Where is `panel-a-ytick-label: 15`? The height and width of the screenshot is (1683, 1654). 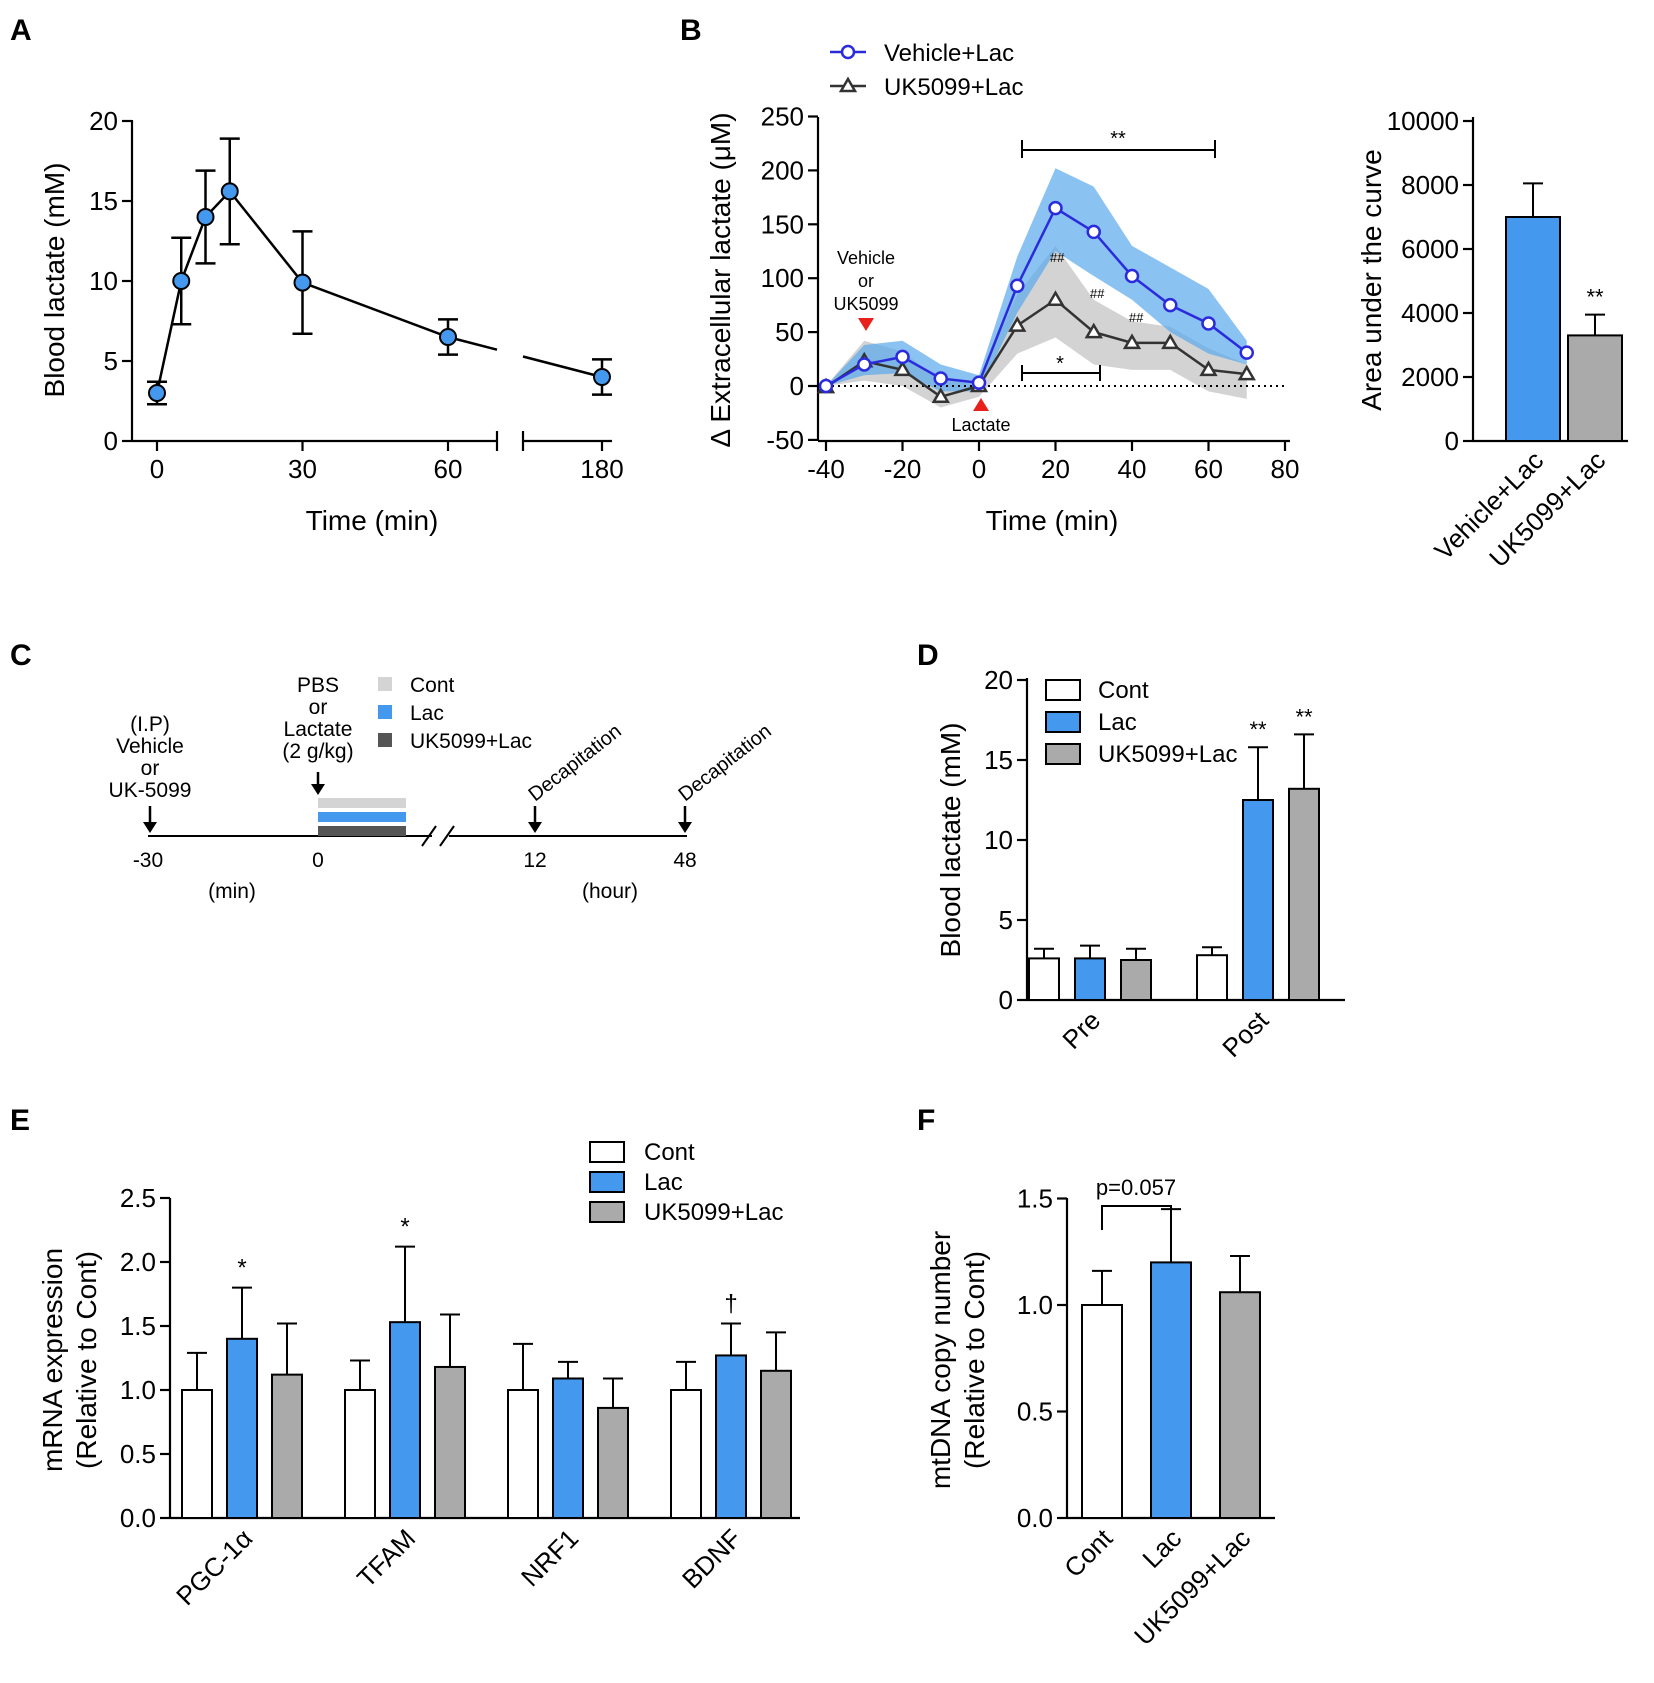 panel-a-ytick-label: 15 is located at coordinates (103, 201).